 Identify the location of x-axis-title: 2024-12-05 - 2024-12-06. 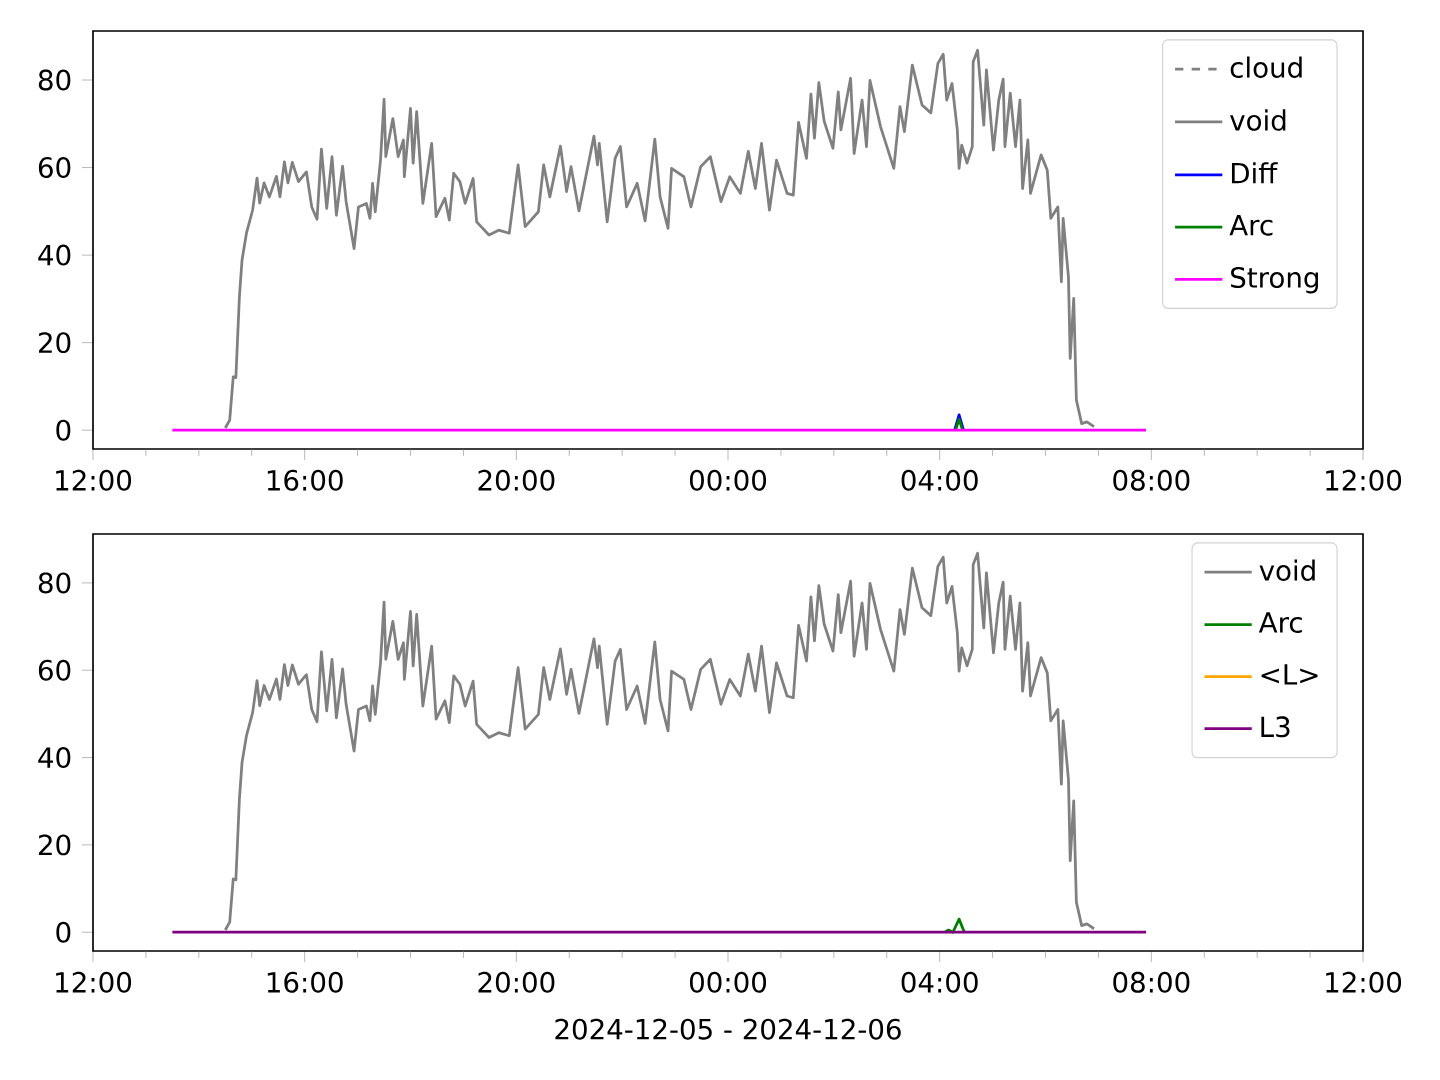
(728, 1029).